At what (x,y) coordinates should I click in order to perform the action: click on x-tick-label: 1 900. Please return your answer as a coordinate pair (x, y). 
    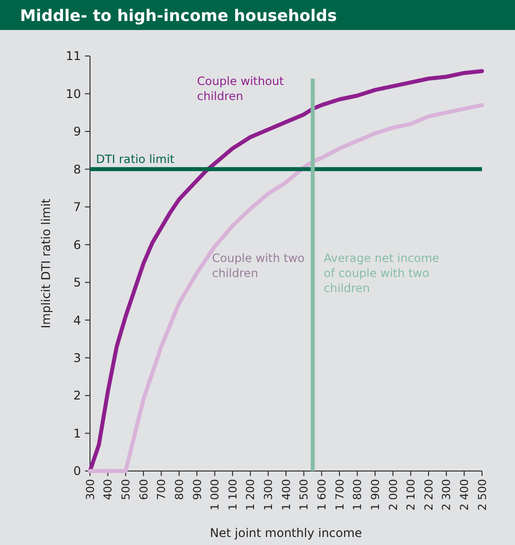
    Looking at the image, I should click on (375, 494).